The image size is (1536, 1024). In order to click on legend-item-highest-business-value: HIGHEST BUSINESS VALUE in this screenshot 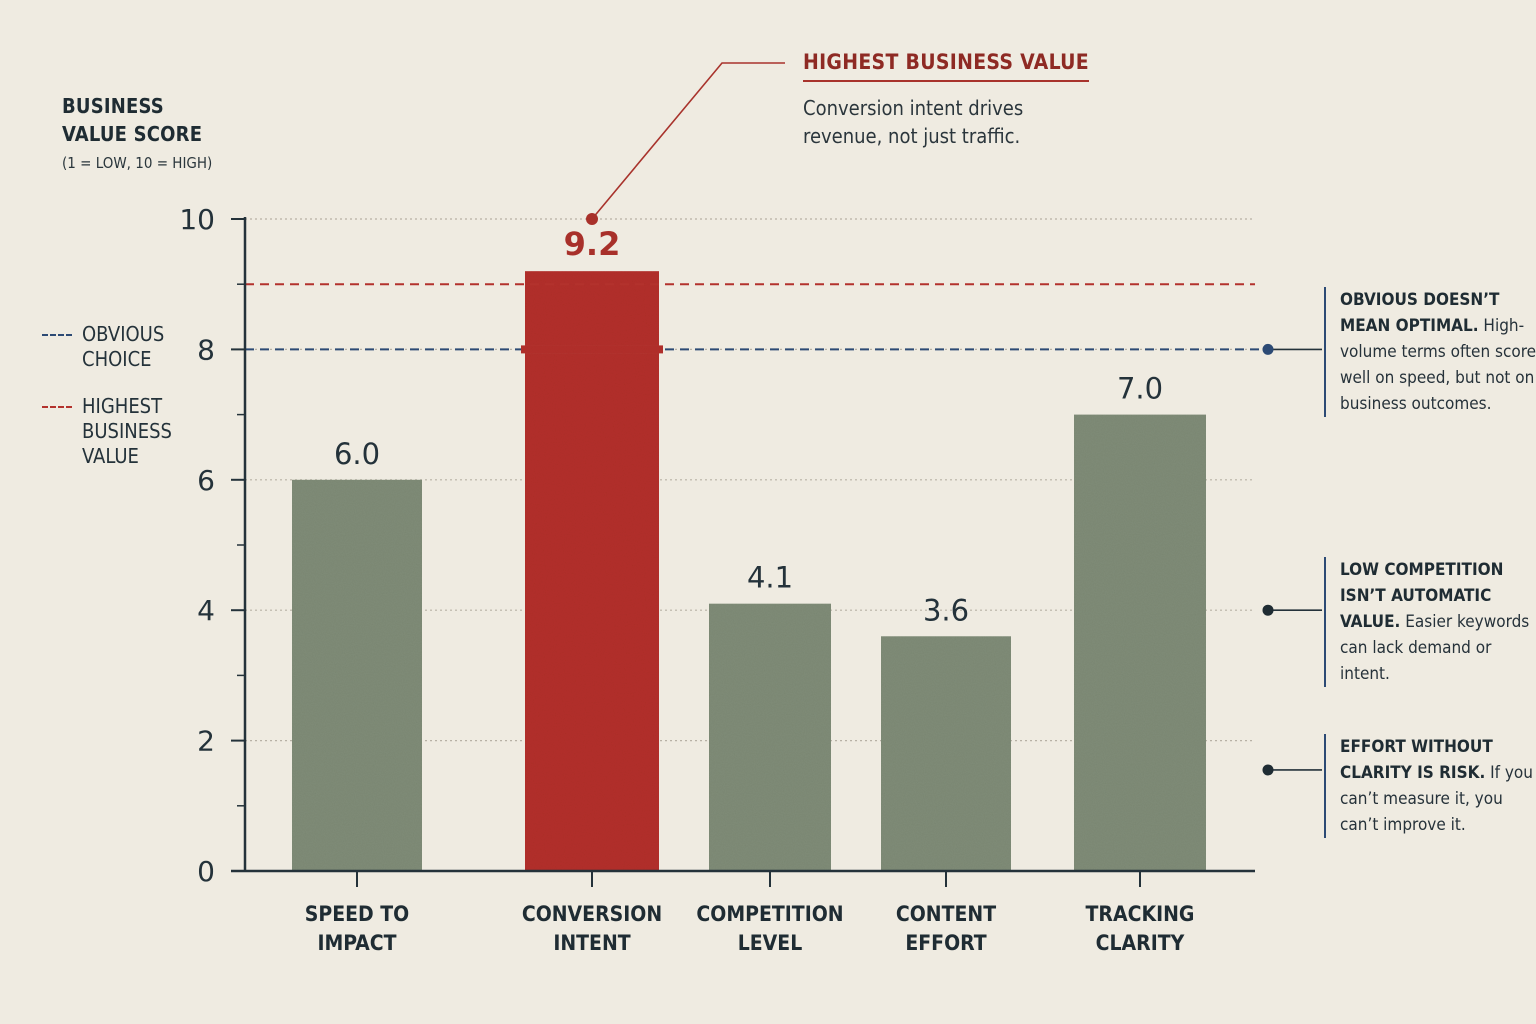, I will do `click(107, 431)`.